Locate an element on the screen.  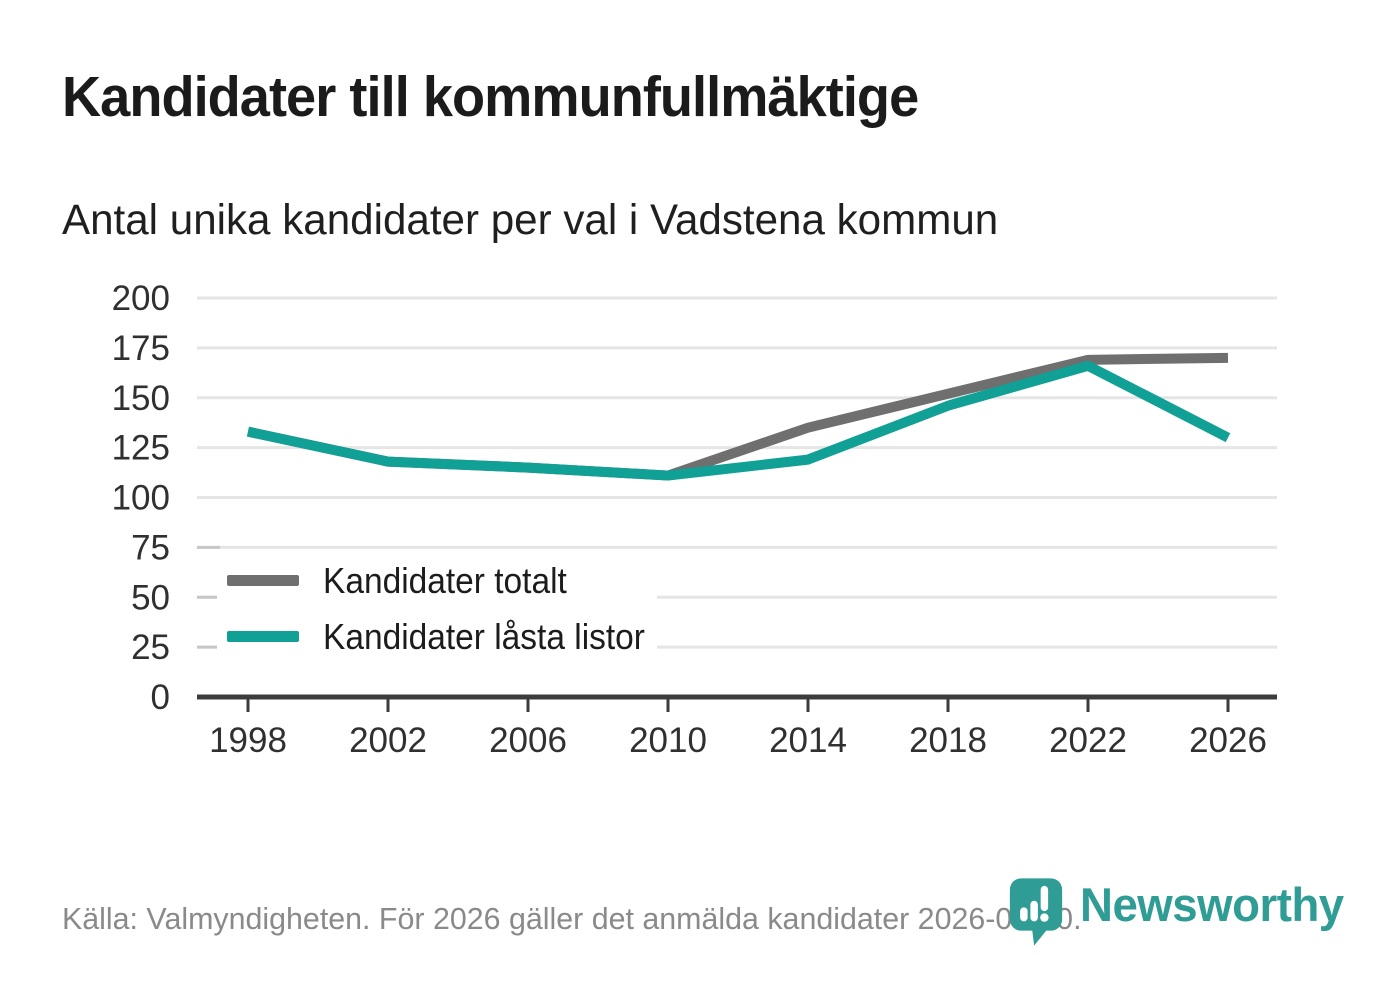
legend-swatch-lasta-listor is located at coordinates (263, 637).